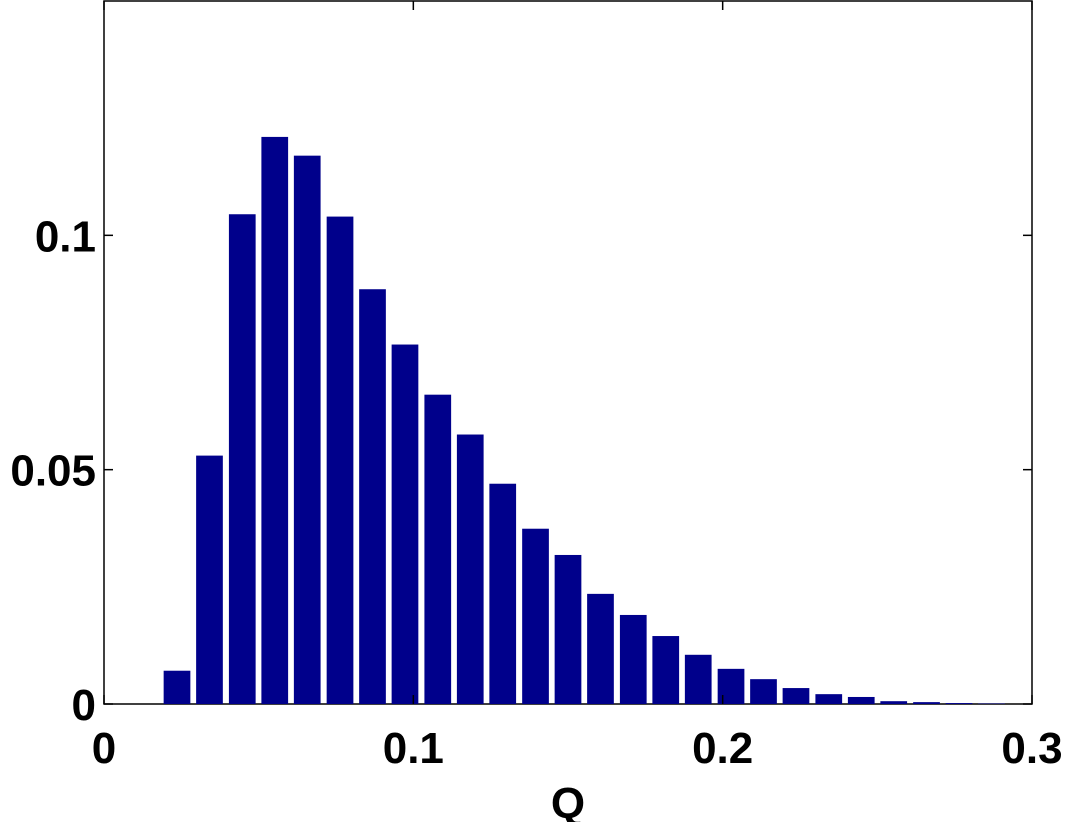  Describe the element at coordinates (53, 471) in the screenshot. I see `y-tick-label: 0.05` at that location.